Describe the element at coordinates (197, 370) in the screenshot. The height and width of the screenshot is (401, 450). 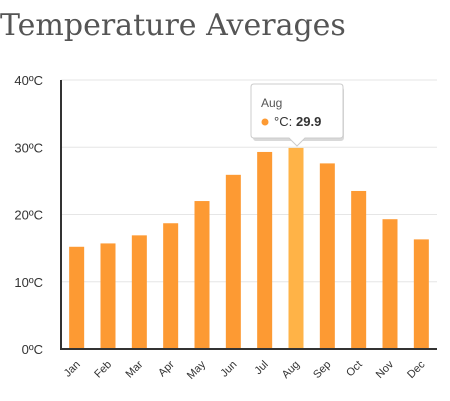
I see `x-tick-label: May` at that location.